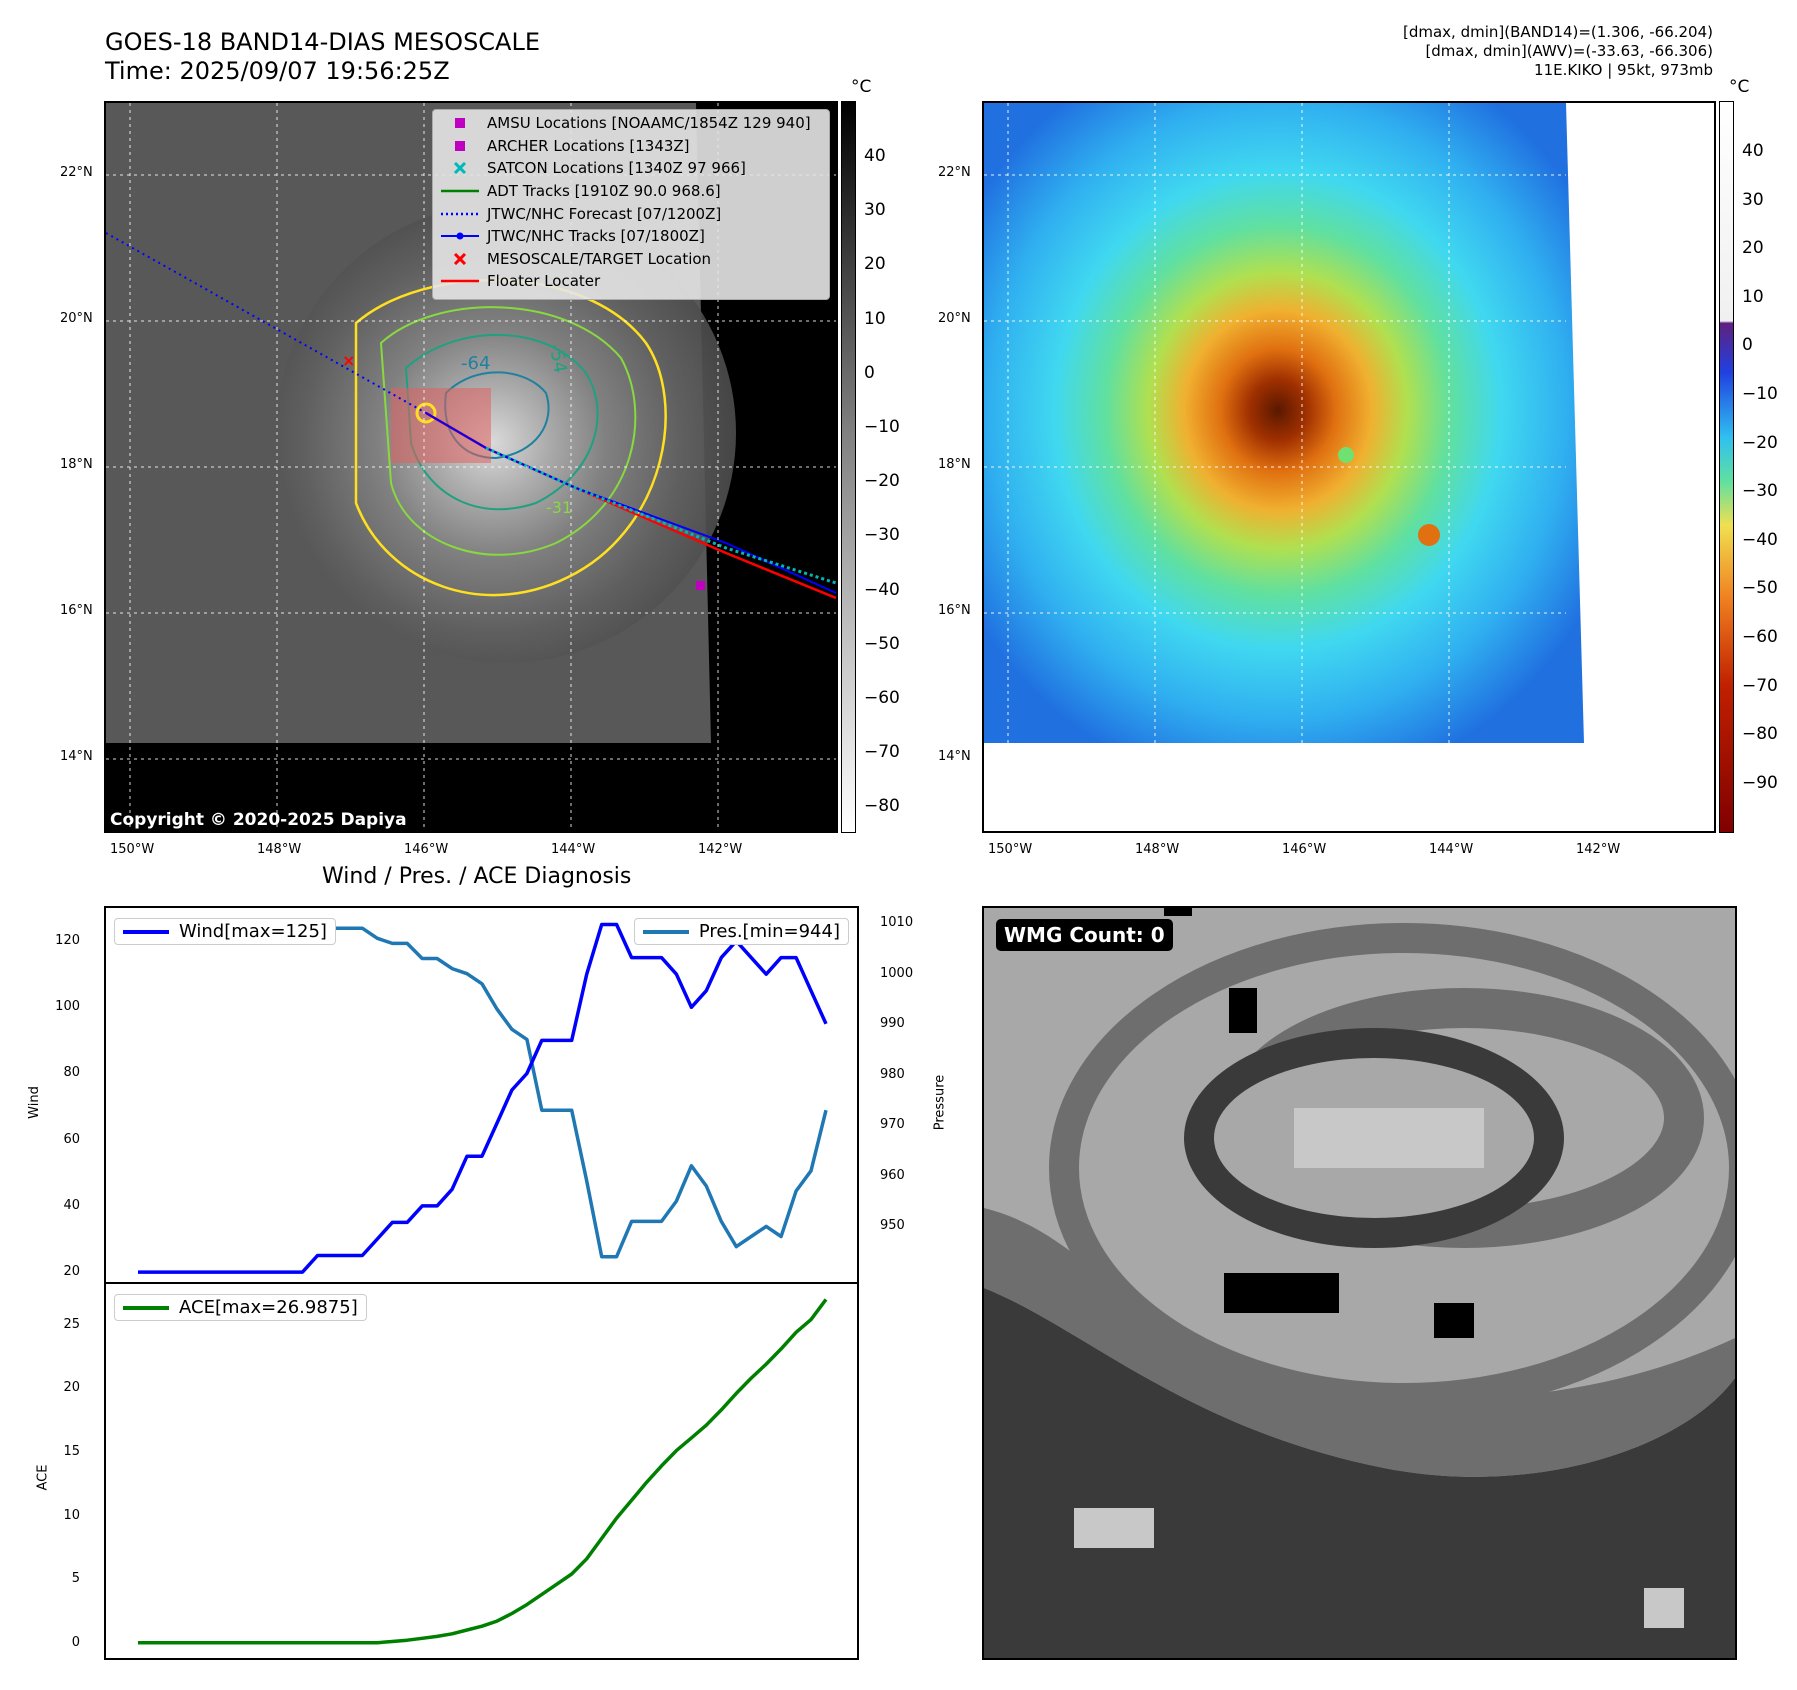 The width and height of the screenshot is (1797, 1690). I want to click on color-colorbar-tick: −30, so click(1760, 491).